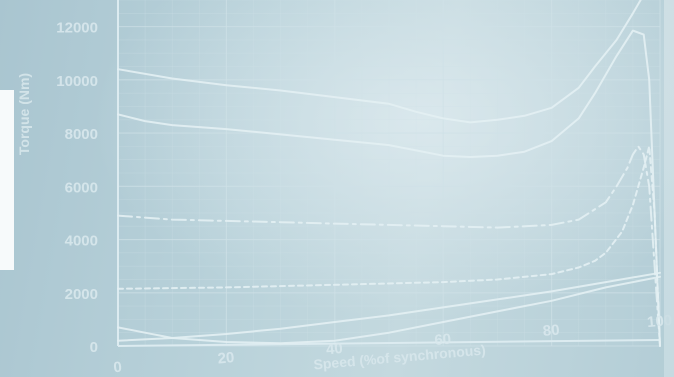 Image resolution: width=674 pixels, height=377 pixels. I want to click on y-tick-label: 0, so click(94, 347).